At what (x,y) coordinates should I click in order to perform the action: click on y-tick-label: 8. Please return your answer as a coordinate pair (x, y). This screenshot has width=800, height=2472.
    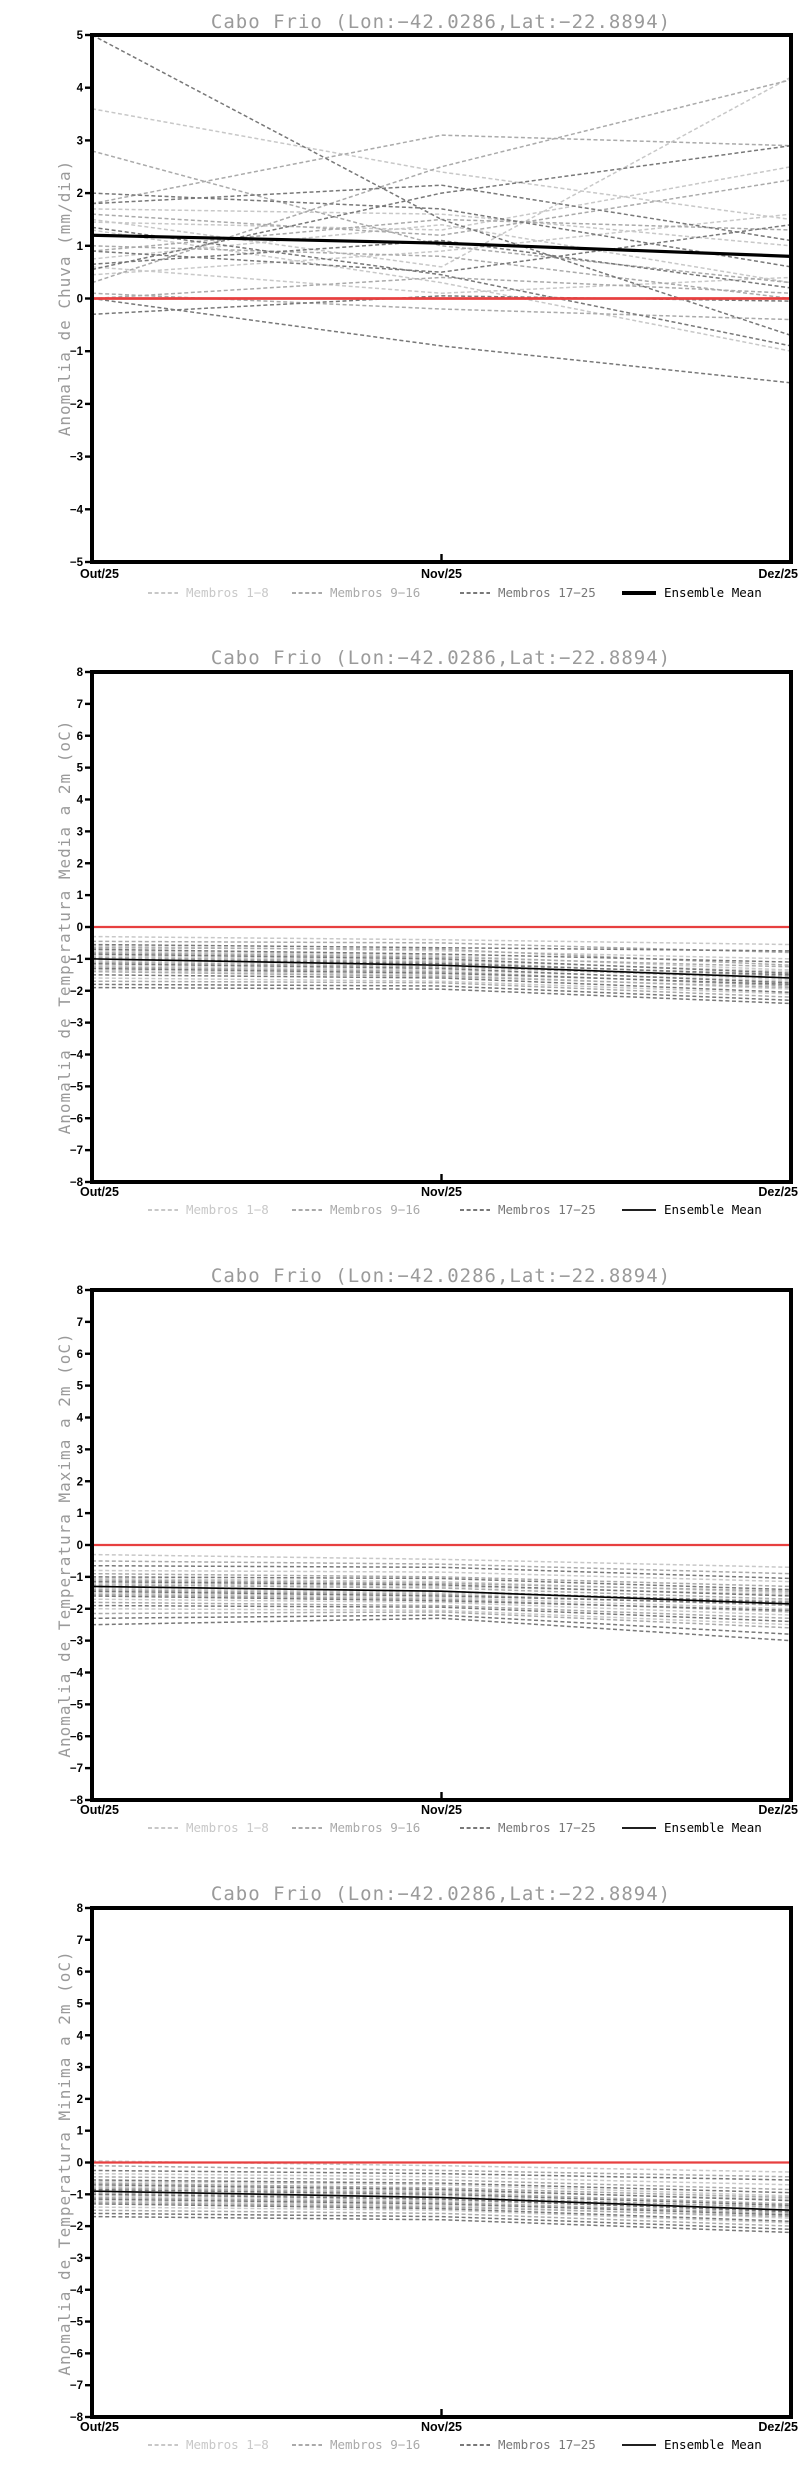
    Looking at the image, I should click on (80, 1909).